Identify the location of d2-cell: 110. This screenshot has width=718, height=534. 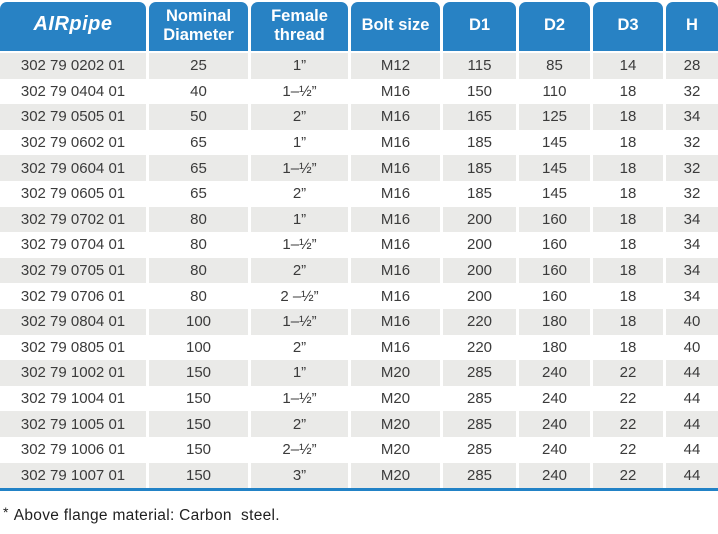
(554, 91).